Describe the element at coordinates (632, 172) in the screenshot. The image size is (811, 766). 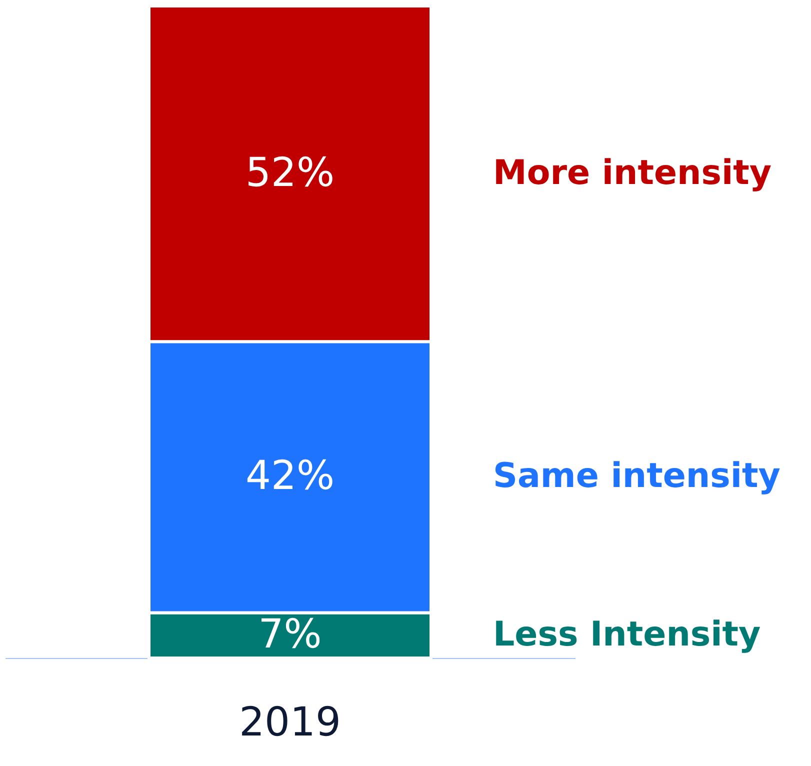
I see `series-label: More intensity` at that location.